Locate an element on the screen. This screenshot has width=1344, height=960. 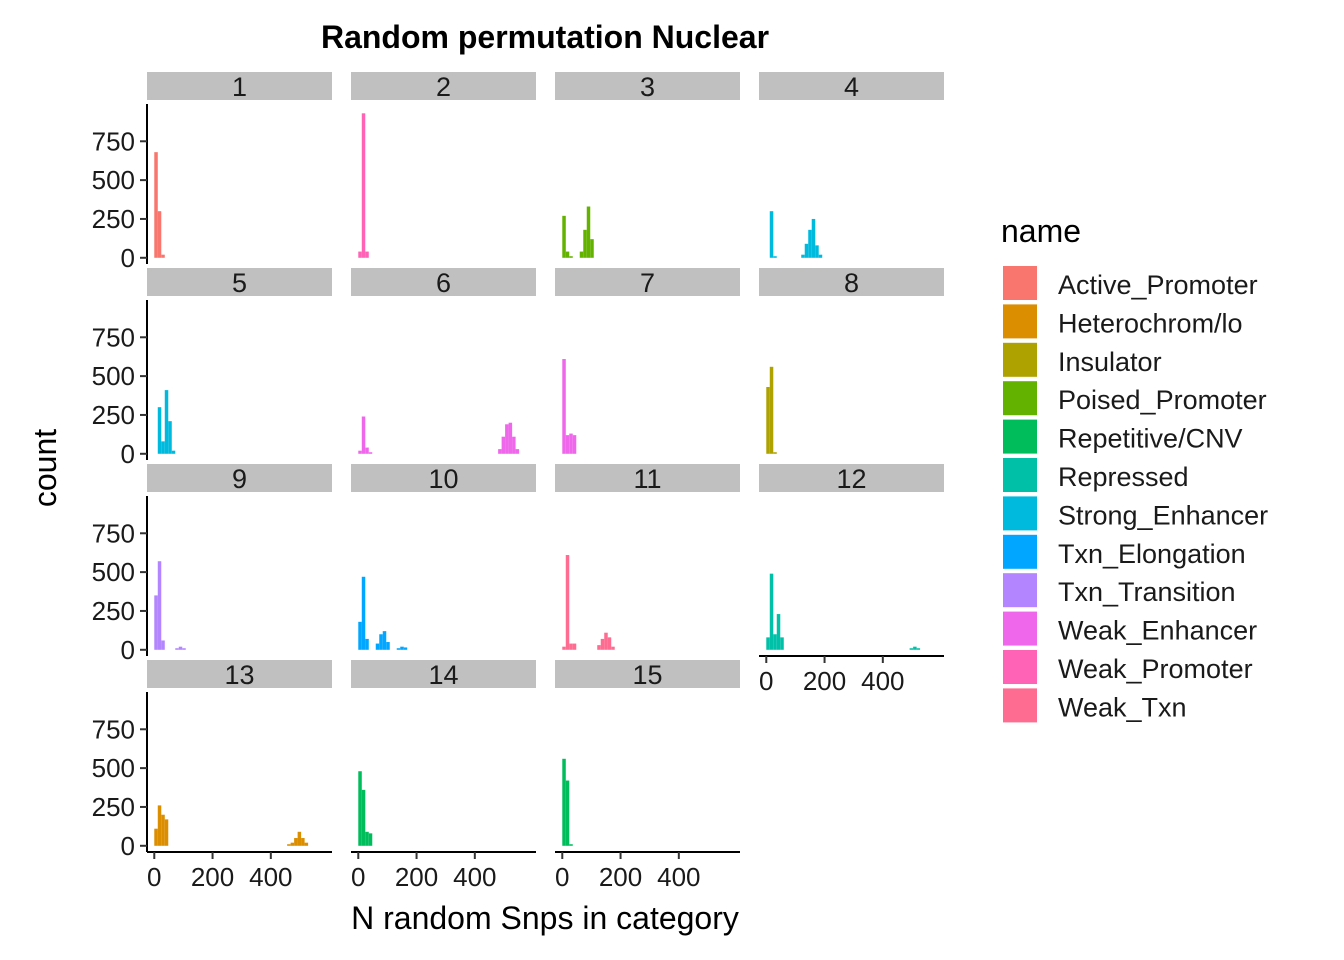
legend-label: Heterochrom/lo is located at coordinates (1150, 323).